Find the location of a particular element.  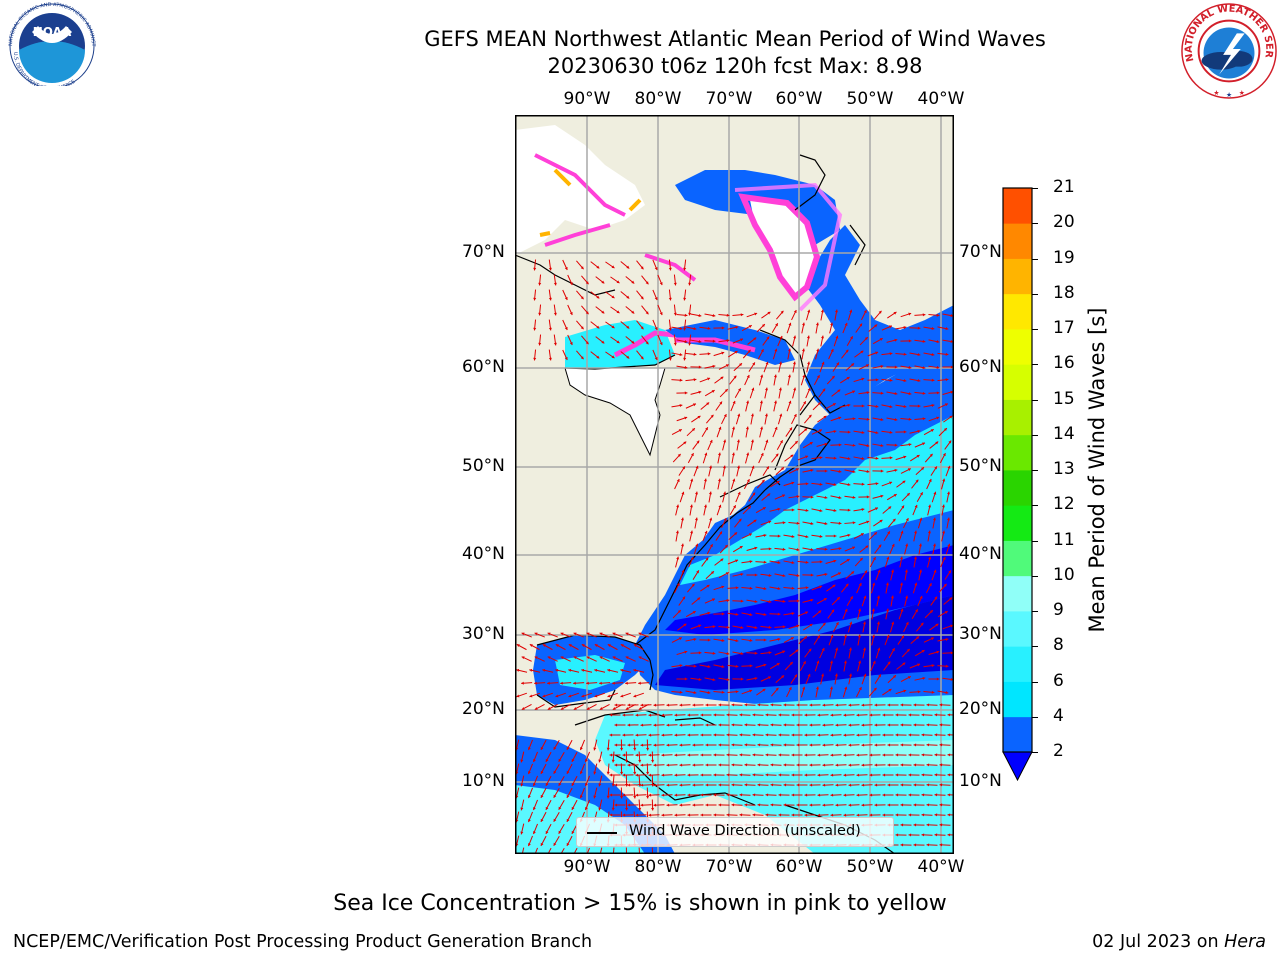

colorbar-segment is located at coordinates (1017, 558).